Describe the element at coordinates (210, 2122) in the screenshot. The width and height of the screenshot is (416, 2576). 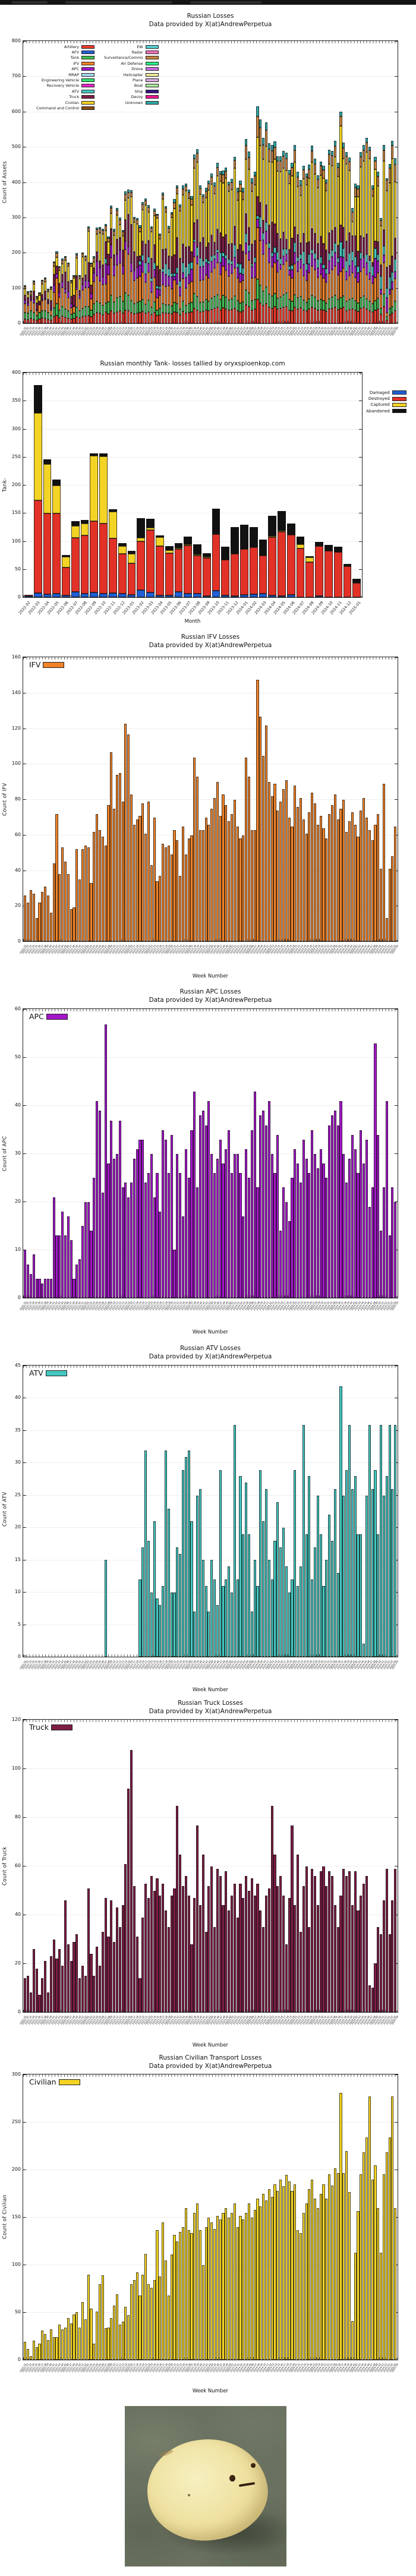
I see `gridline` at that location.